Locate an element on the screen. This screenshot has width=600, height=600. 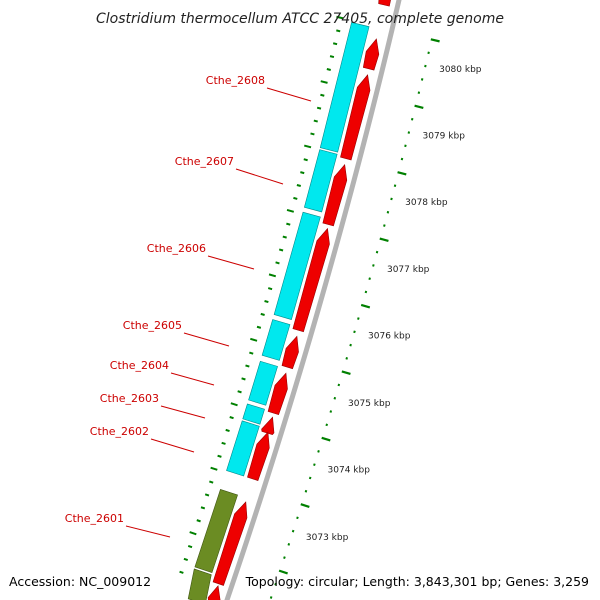
gene-label: Cthe_2608 is located at coordinates (235, 80).